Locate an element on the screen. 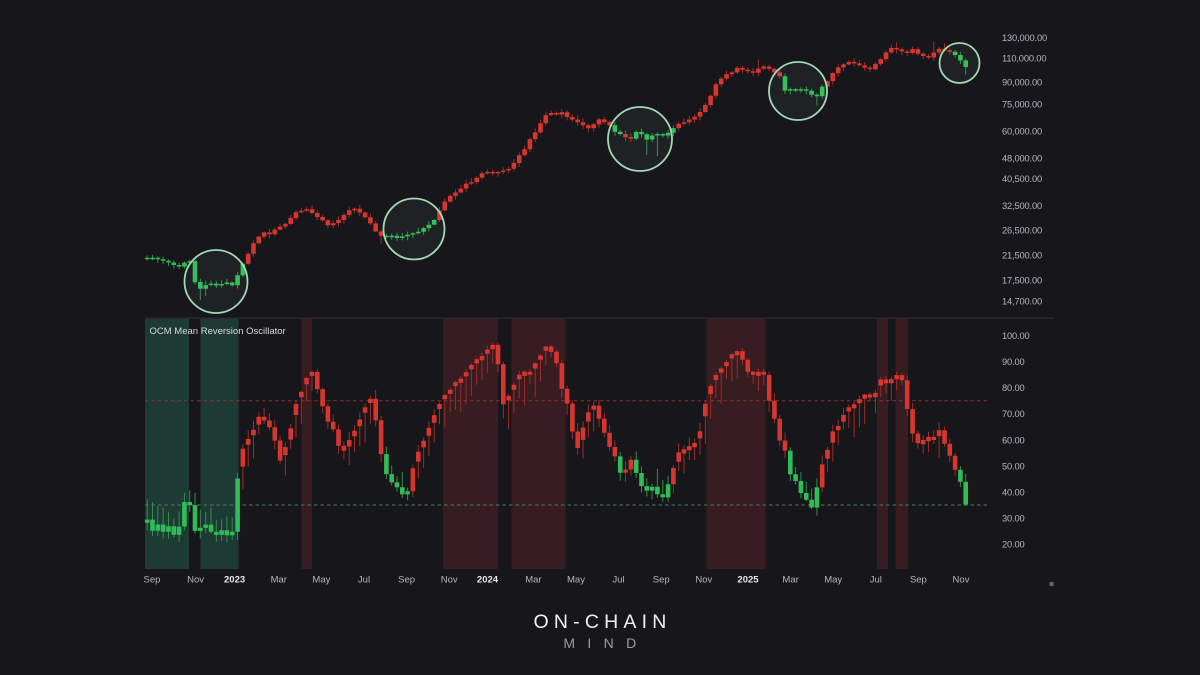 The height and width of the screenshot is (675, 1200). svg-text: 21,500.00 is located at coordinates (1022, 256).